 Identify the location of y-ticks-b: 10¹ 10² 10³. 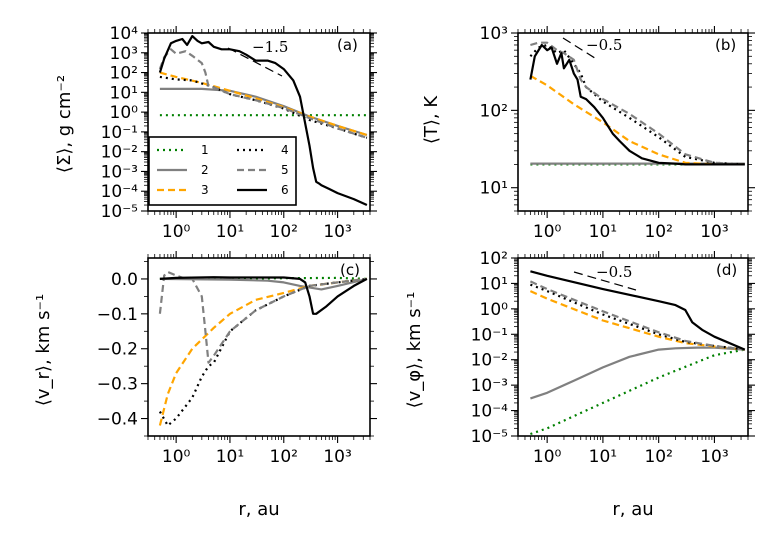
(617, 118).